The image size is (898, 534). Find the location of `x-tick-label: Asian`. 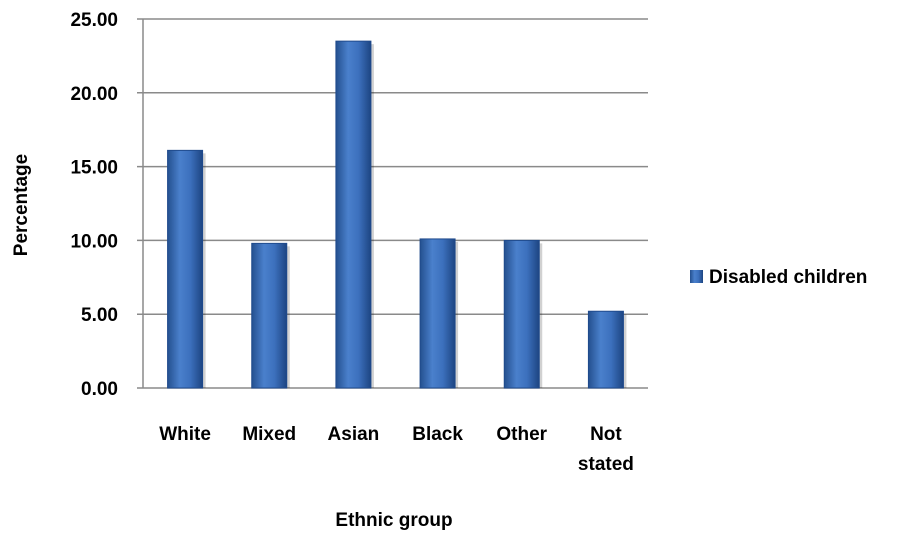

x-tick-label: Asian is located at coordinates (354, 434).